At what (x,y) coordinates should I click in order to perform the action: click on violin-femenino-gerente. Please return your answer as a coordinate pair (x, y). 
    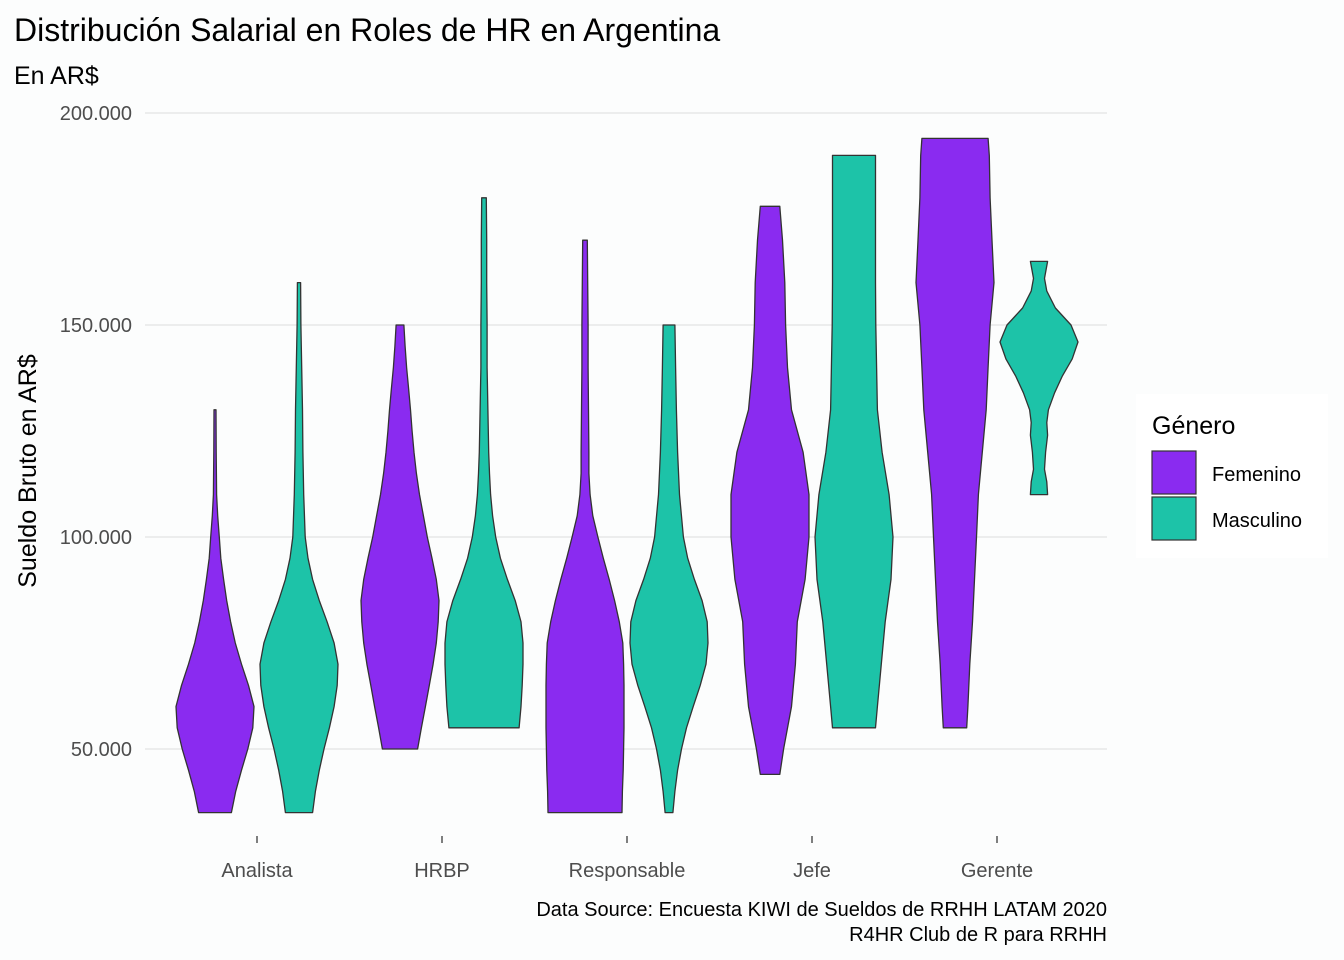
    Looking at the image, I should click on (955, 433).